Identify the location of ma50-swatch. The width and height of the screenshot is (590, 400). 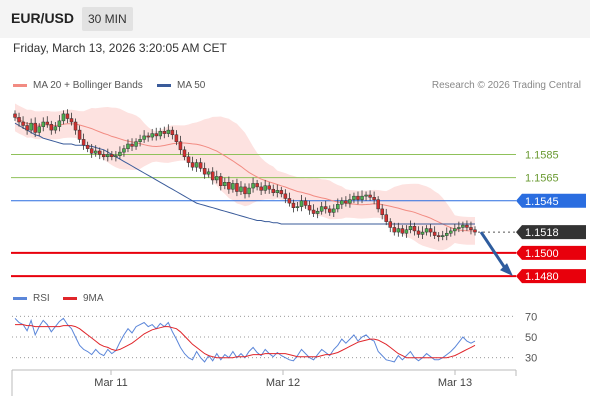
(164, 85).